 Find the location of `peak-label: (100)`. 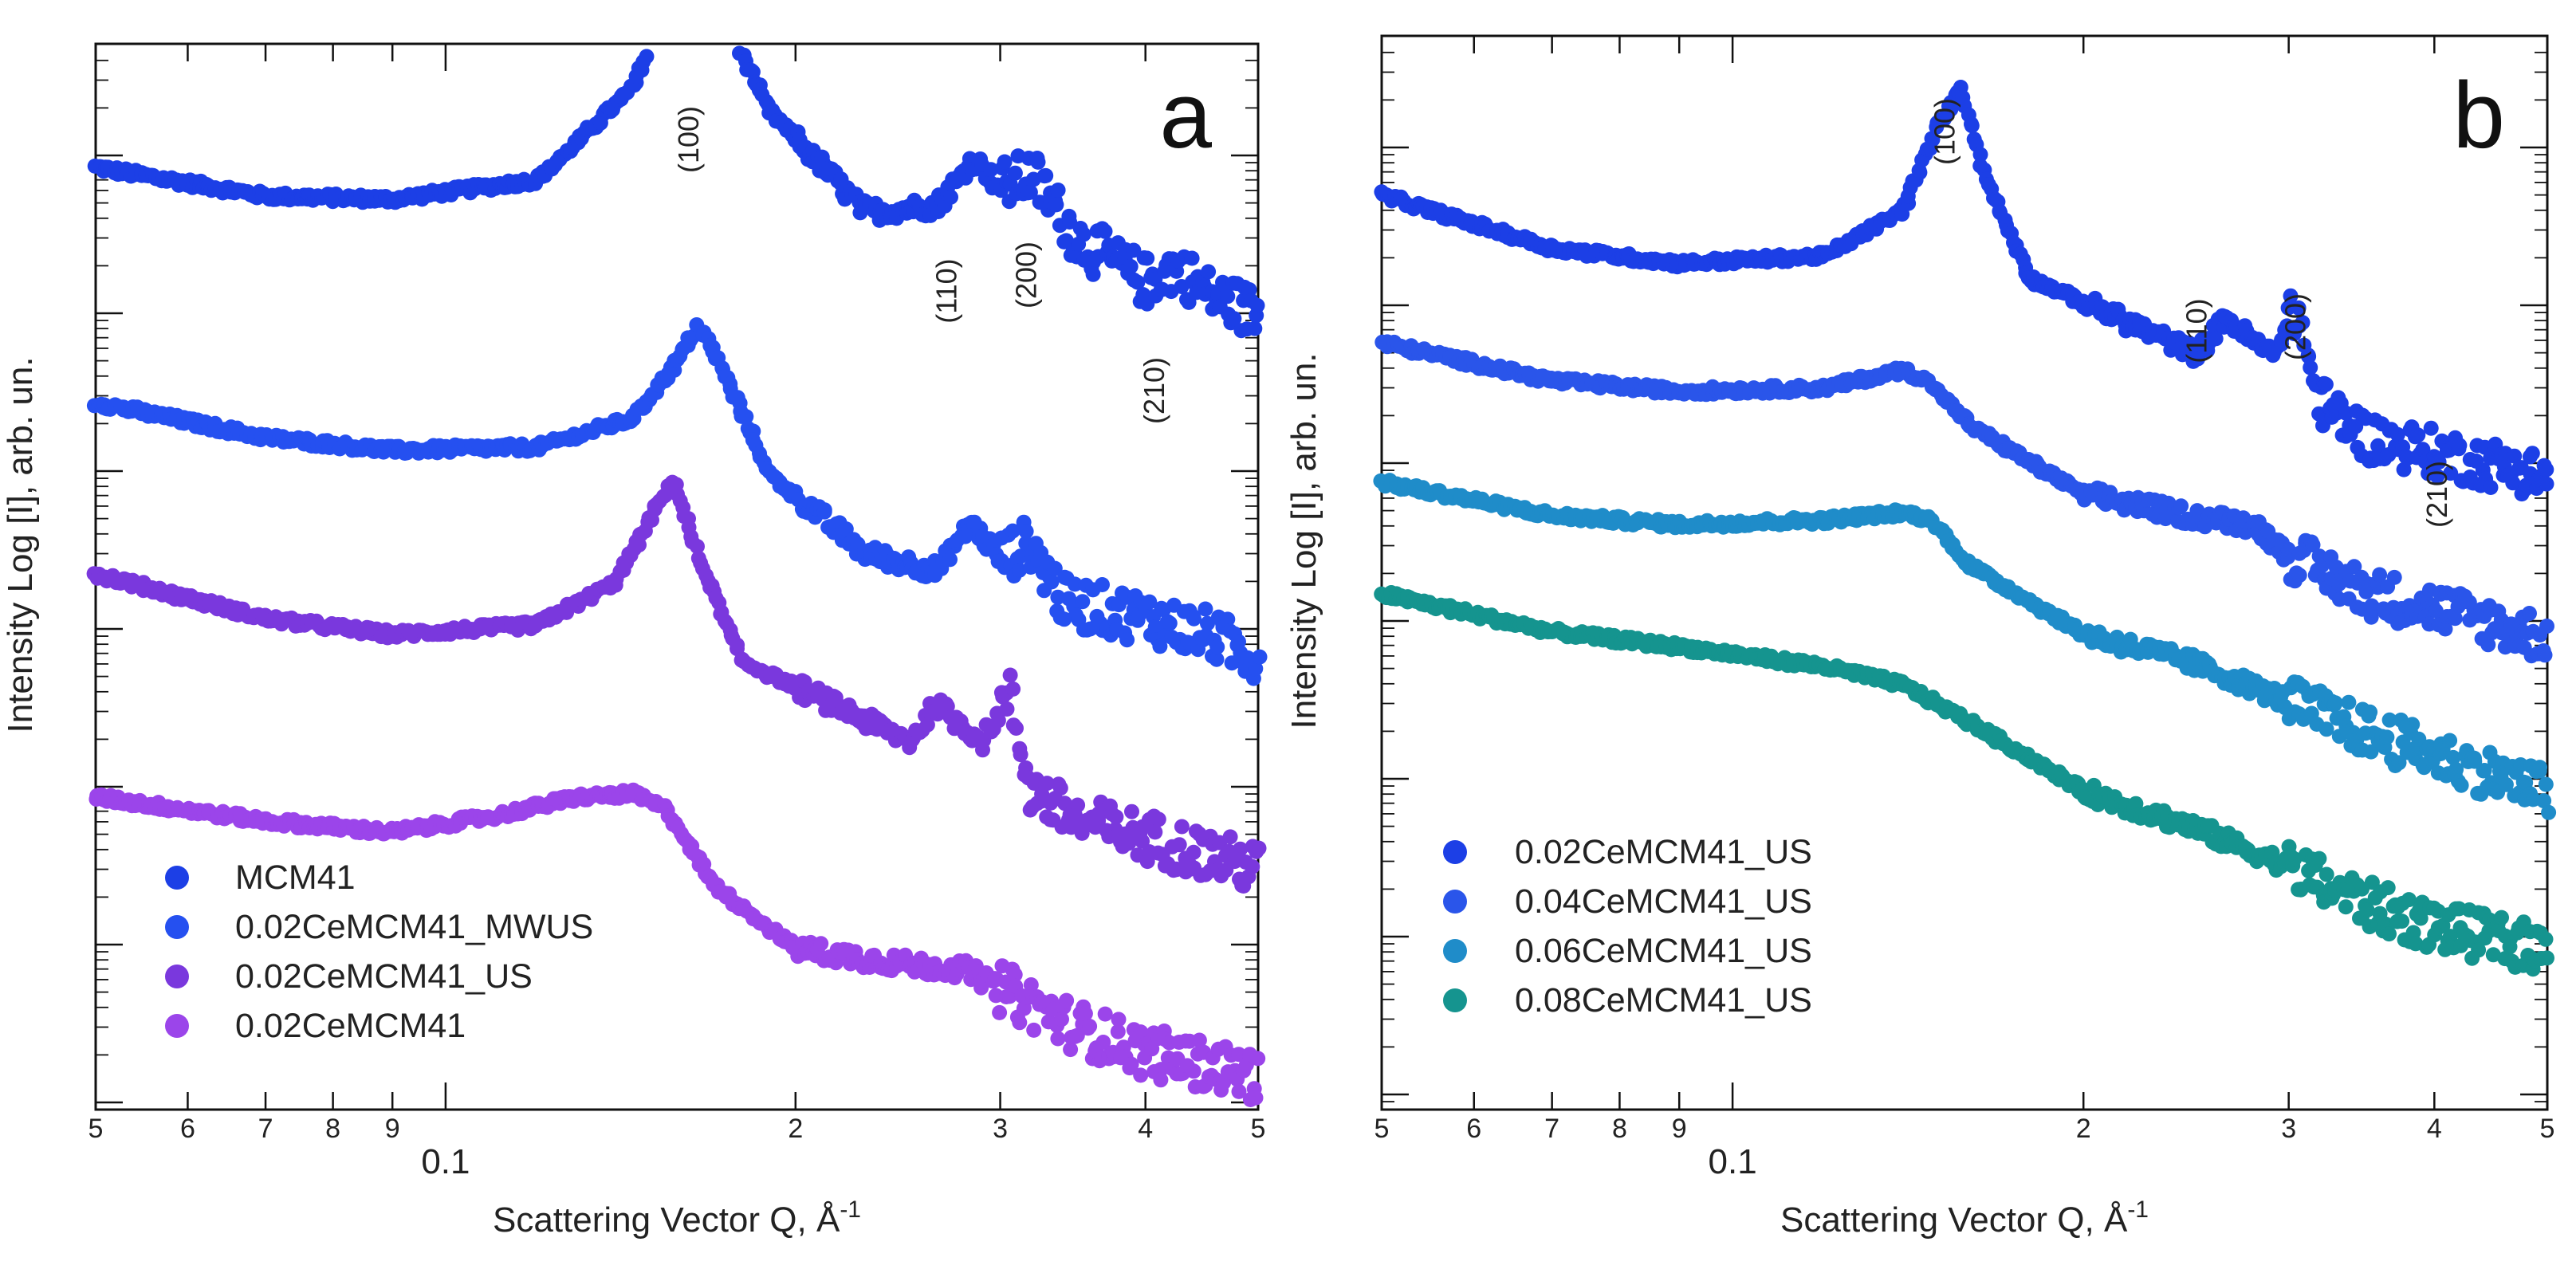

peak-label: (100) is located at coordinates (1945, 131).